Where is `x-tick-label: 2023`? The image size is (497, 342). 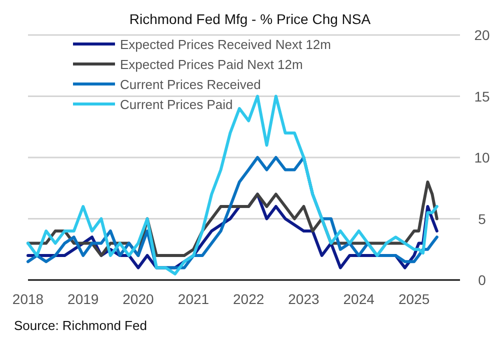
x-tick-label: 2023 is located at coordinates (304, 299).